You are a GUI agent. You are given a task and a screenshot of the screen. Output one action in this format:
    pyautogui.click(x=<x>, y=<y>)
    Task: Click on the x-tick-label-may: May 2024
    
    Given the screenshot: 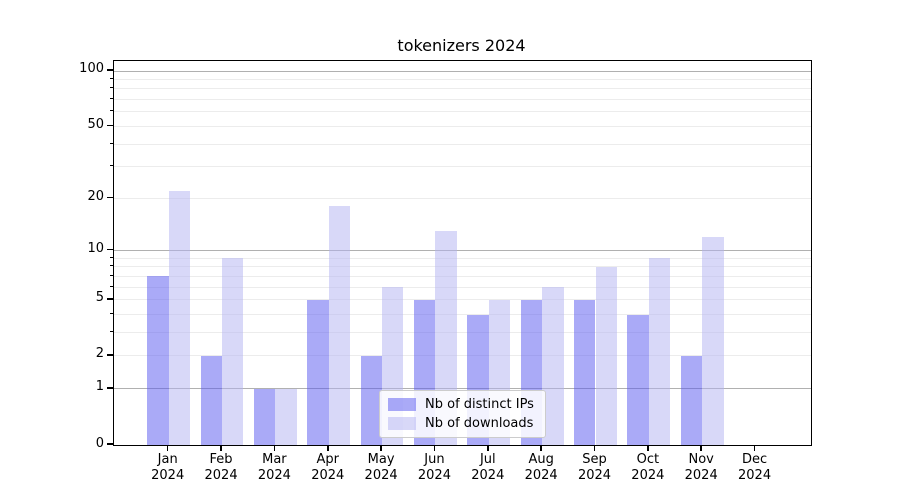 What is the action you would take?
    pyautogui.click(x=381, y=467)
    